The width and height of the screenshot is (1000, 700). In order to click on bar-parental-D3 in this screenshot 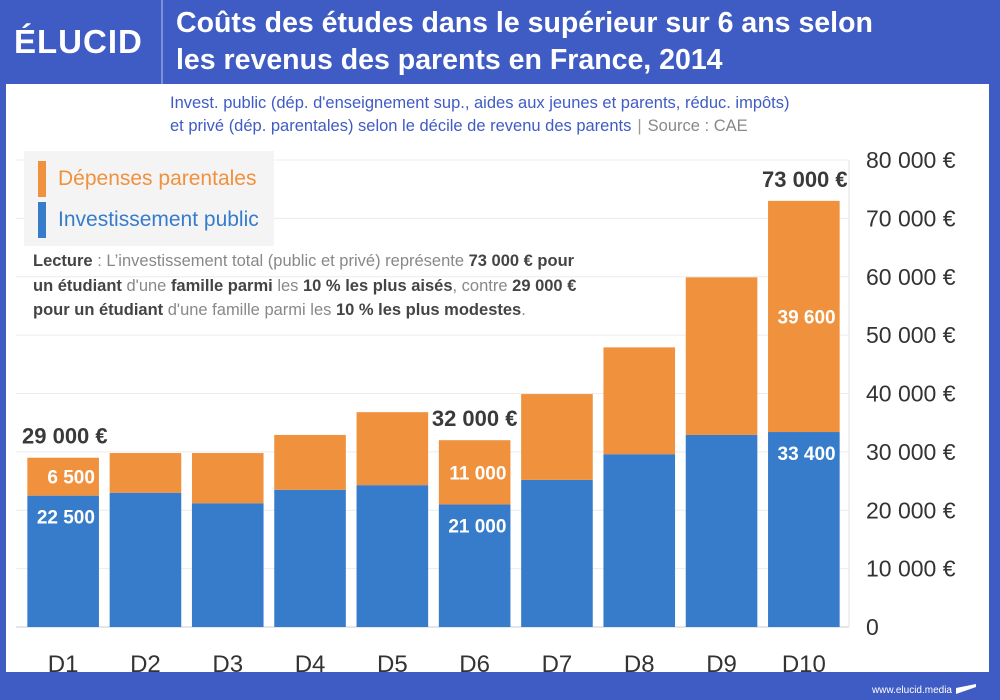, I will do `click(227, 478)`.